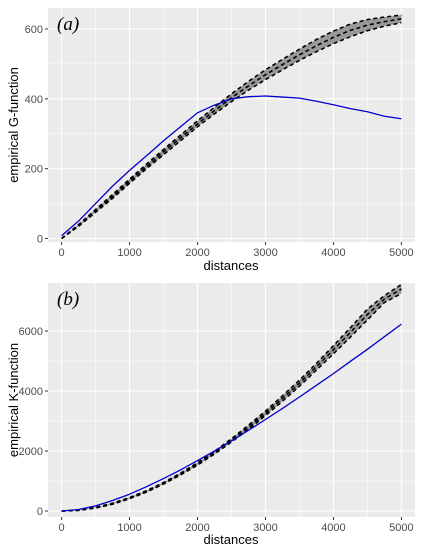 Image resolution: width=421 pixels, height=550 pixels. Describe the element at coordinates (31, 392) in the screenshot. I see `y-tick-label: 4000` at that location.